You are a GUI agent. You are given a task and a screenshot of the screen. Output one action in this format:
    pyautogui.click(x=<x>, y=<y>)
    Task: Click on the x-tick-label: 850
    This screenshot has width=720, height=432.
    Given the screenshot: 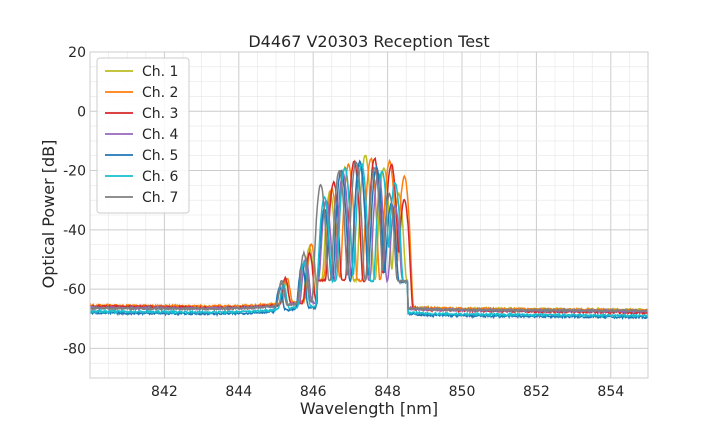 What is the action you would take?
    pyautogui.click(x=462, y=392)
    